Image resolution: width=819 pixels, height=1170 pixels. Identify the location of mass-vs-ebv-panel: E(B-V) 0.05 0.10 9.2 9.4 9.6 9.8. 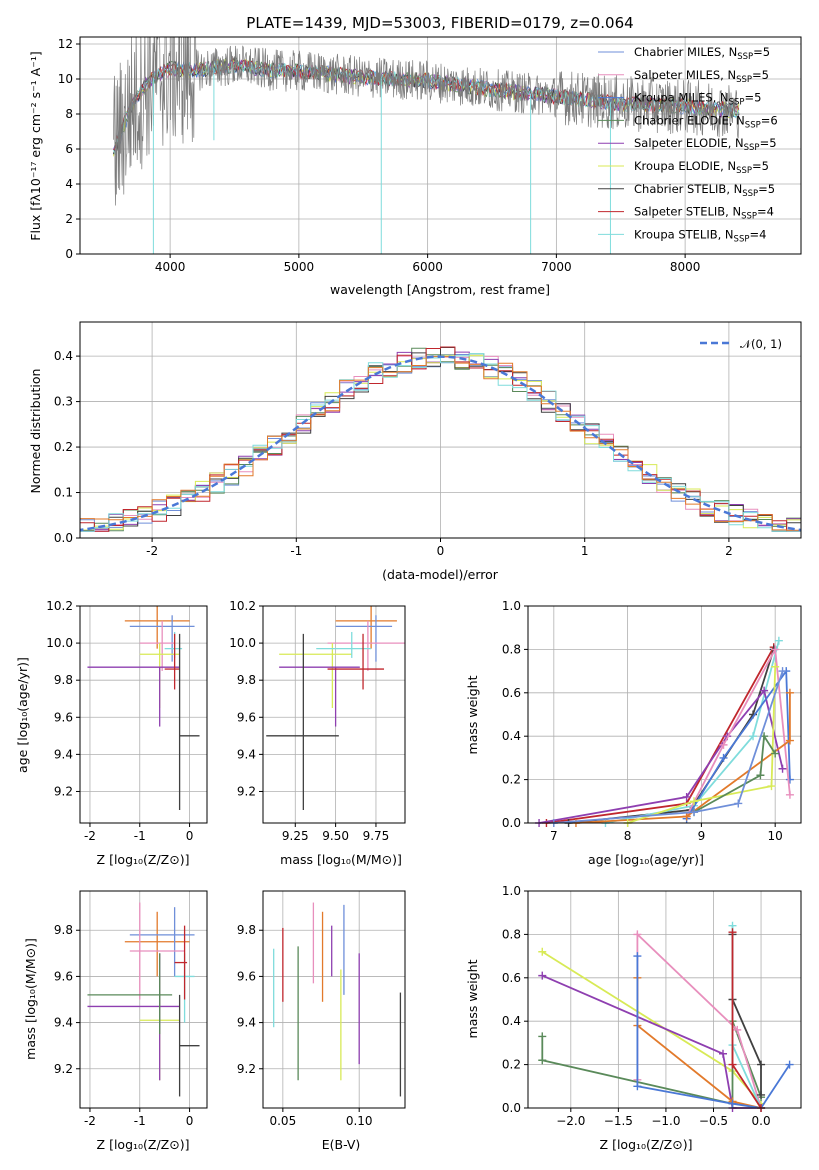
(321, 1021).